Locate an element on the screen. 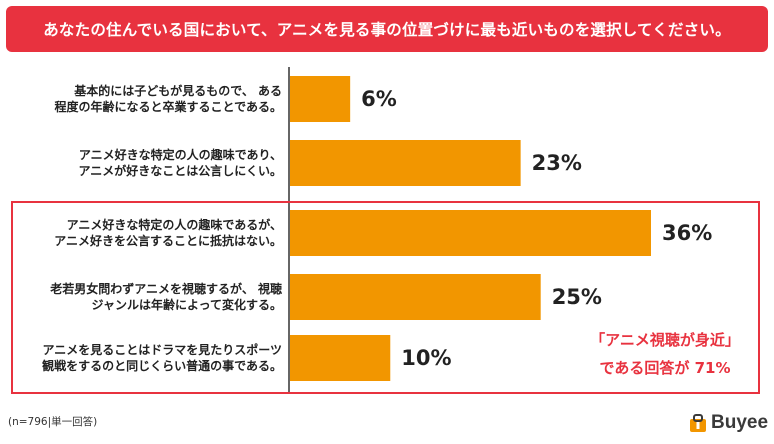 The image size is (774, 444). callout: 「アニメ視聴が身近」 である回答が 71% is located at coordinates (665, 354).